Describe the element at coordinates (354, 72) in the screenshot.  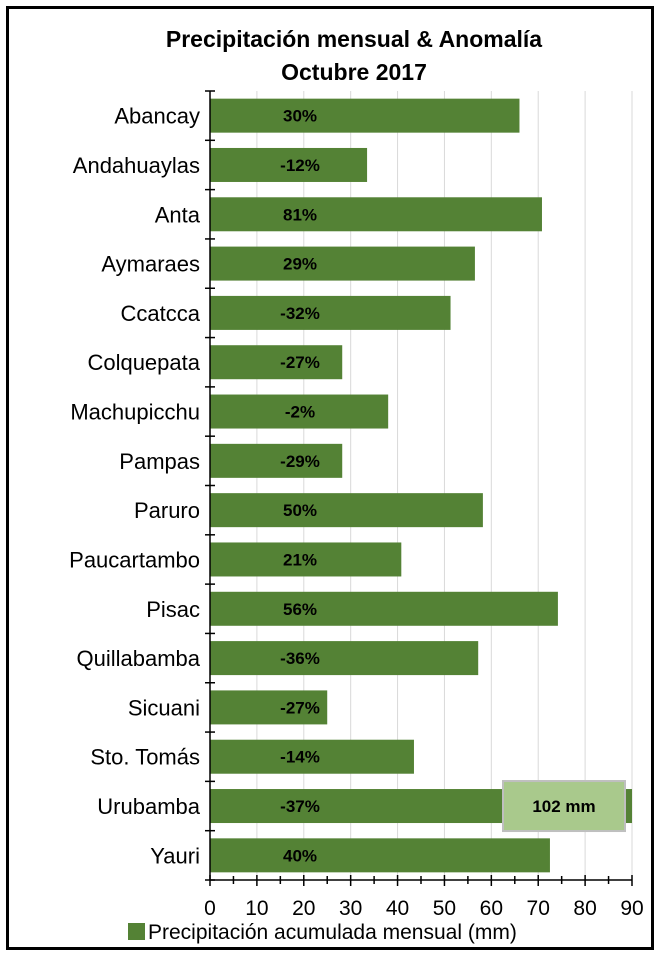
I see `chart-subtitle: Octubre 2017` at that location.